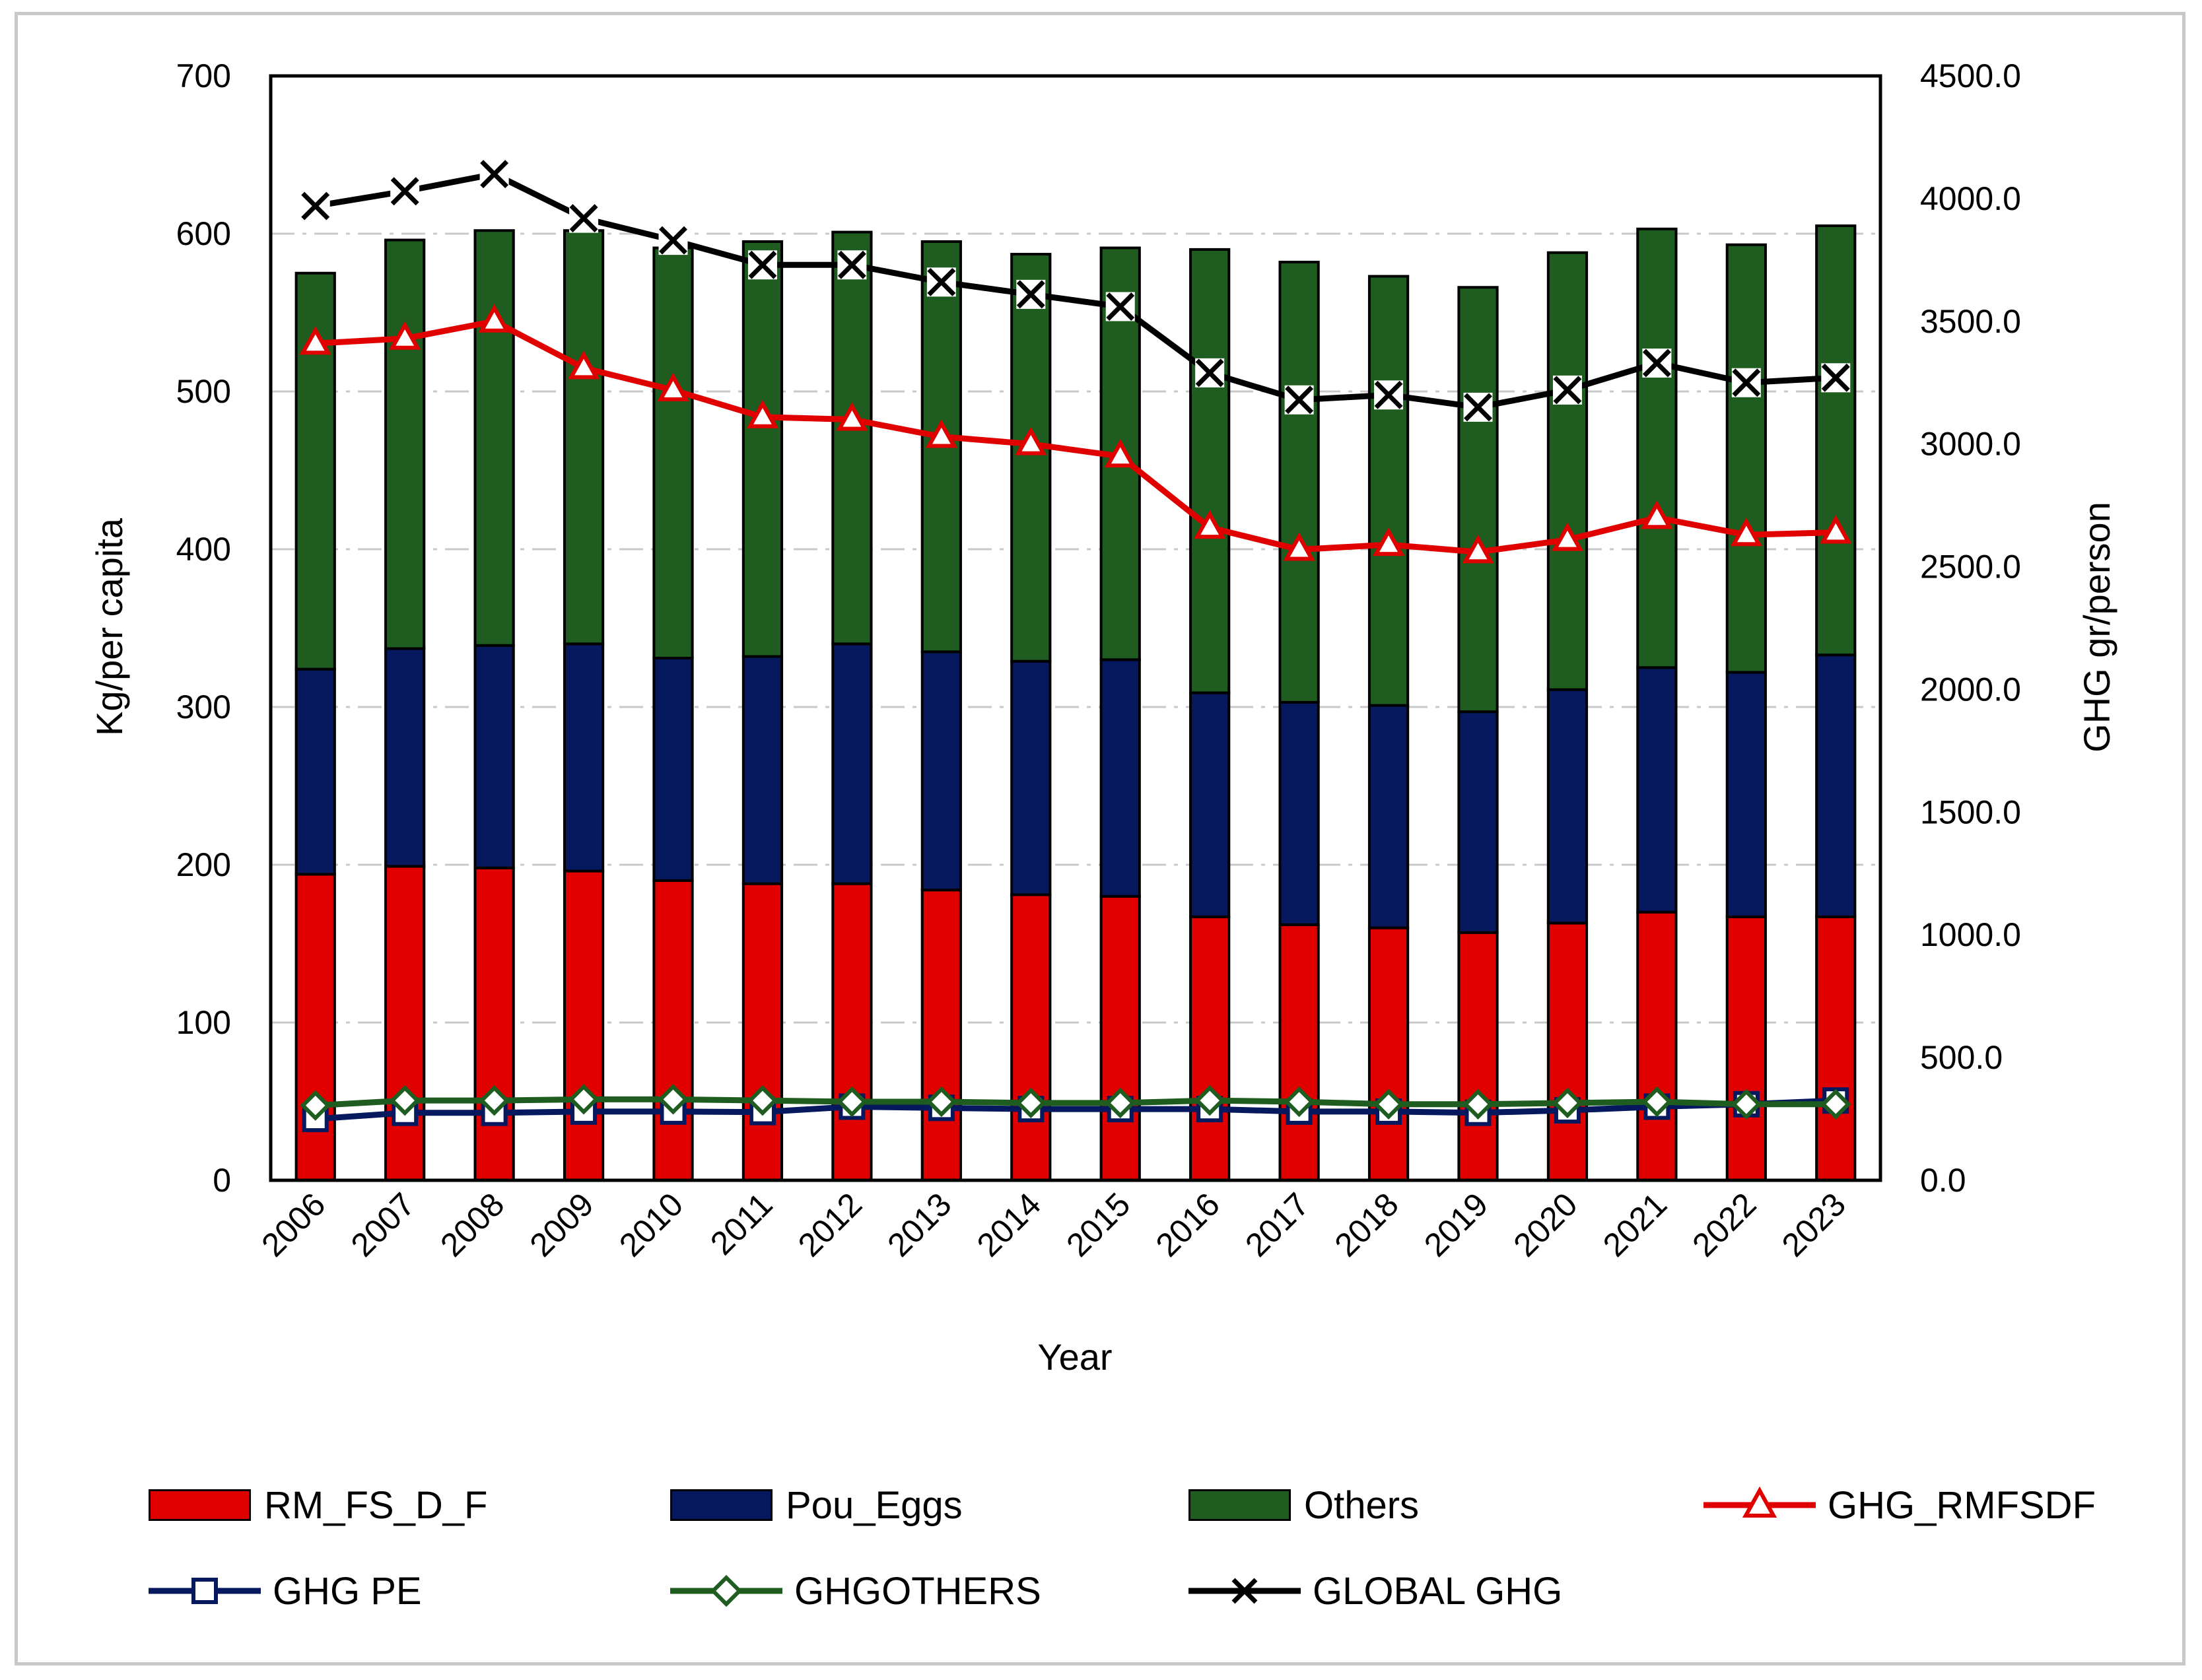 This screenshot has width=2202, height=1680. What do you see at coordinates (1962, 1505) in the screenshot?
I see `legend-label-ghg-rmfsdf: GHG_RMFSDF` at bounding box center [1962, 1505].